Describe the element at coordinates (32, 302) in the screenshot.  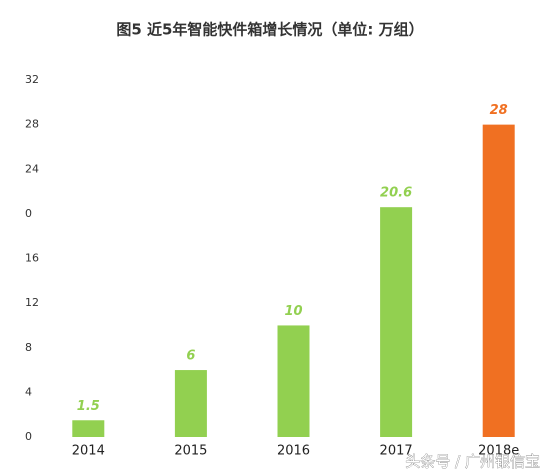
I see `y-tick-label: 12` at that location.